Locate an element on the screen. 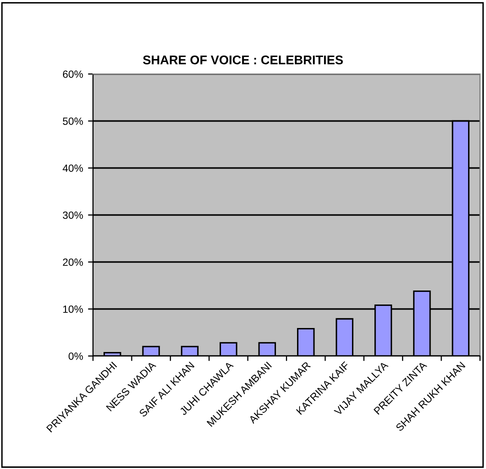 The image size is (486, 469). y-tick-label: 60% is located at coordinates (72, 74).